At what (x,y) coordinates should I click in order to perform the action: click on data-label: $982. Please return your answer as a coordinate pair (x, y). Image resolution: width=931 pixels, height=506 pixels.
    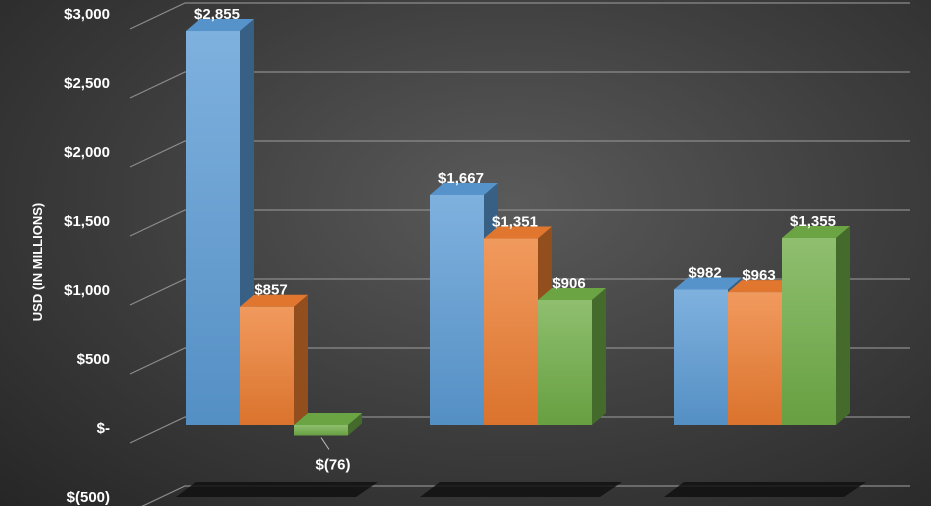
    Looking at the image, I should click on (704, 272).